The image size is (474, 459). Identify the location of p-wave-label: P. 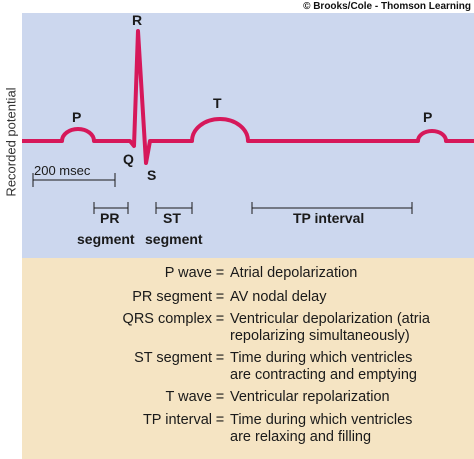
(77, 117).